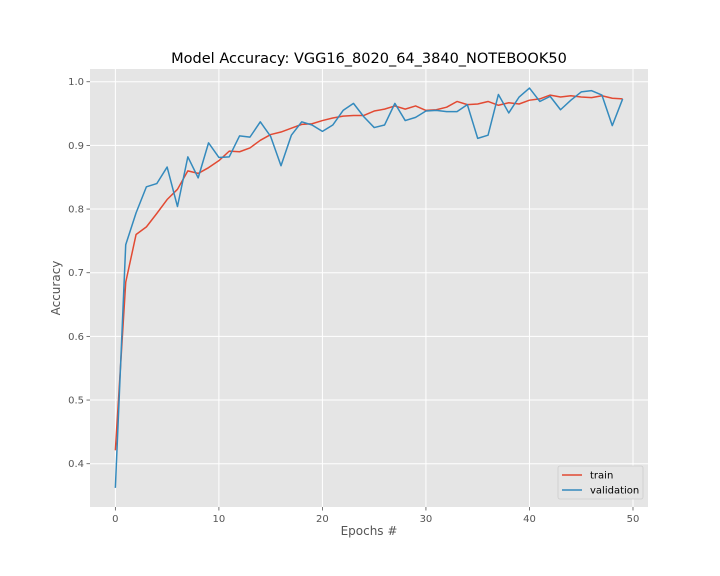 Image resolution: width=720 pixels, height=576 pixels. I want to click on x-axis-label: Epochs #, so click(369, 531).